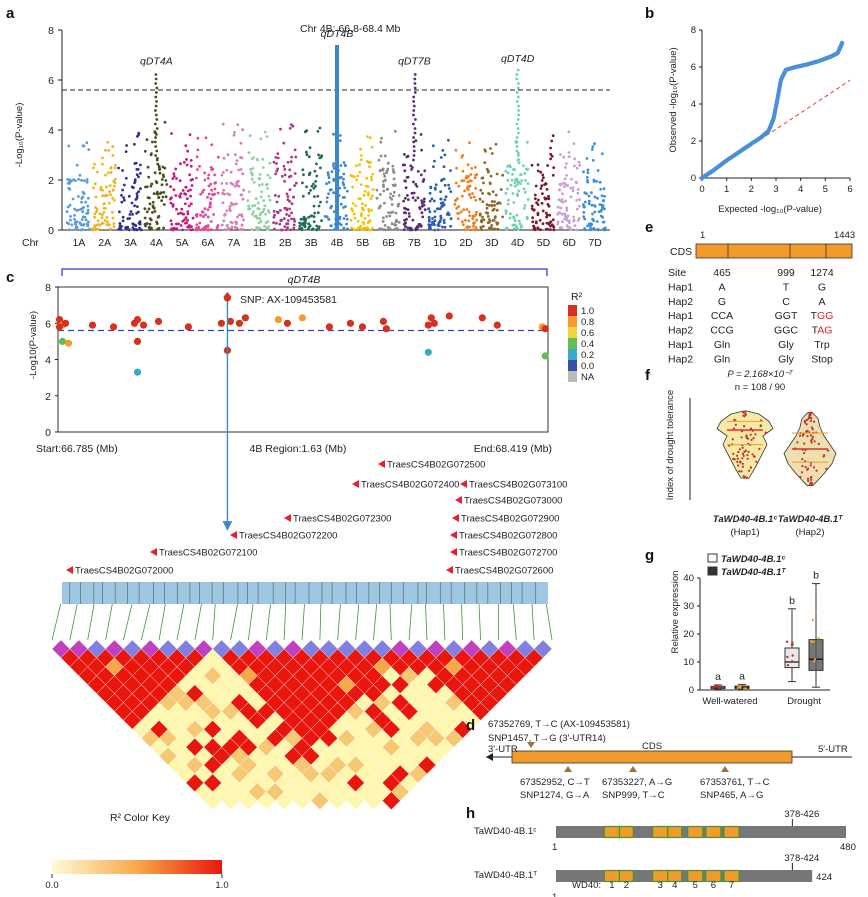 The width and height of the screenshot is (868, 897). What do you see at coordinates (680, 359) in the screenshot?
I see `e-row-header: Hap2` at bounding box center [680, 359].